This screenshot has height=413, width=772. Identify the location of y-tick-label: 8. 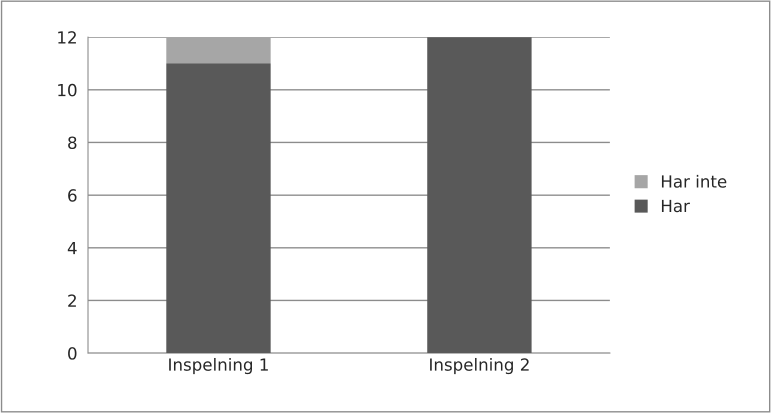
(72, 143).